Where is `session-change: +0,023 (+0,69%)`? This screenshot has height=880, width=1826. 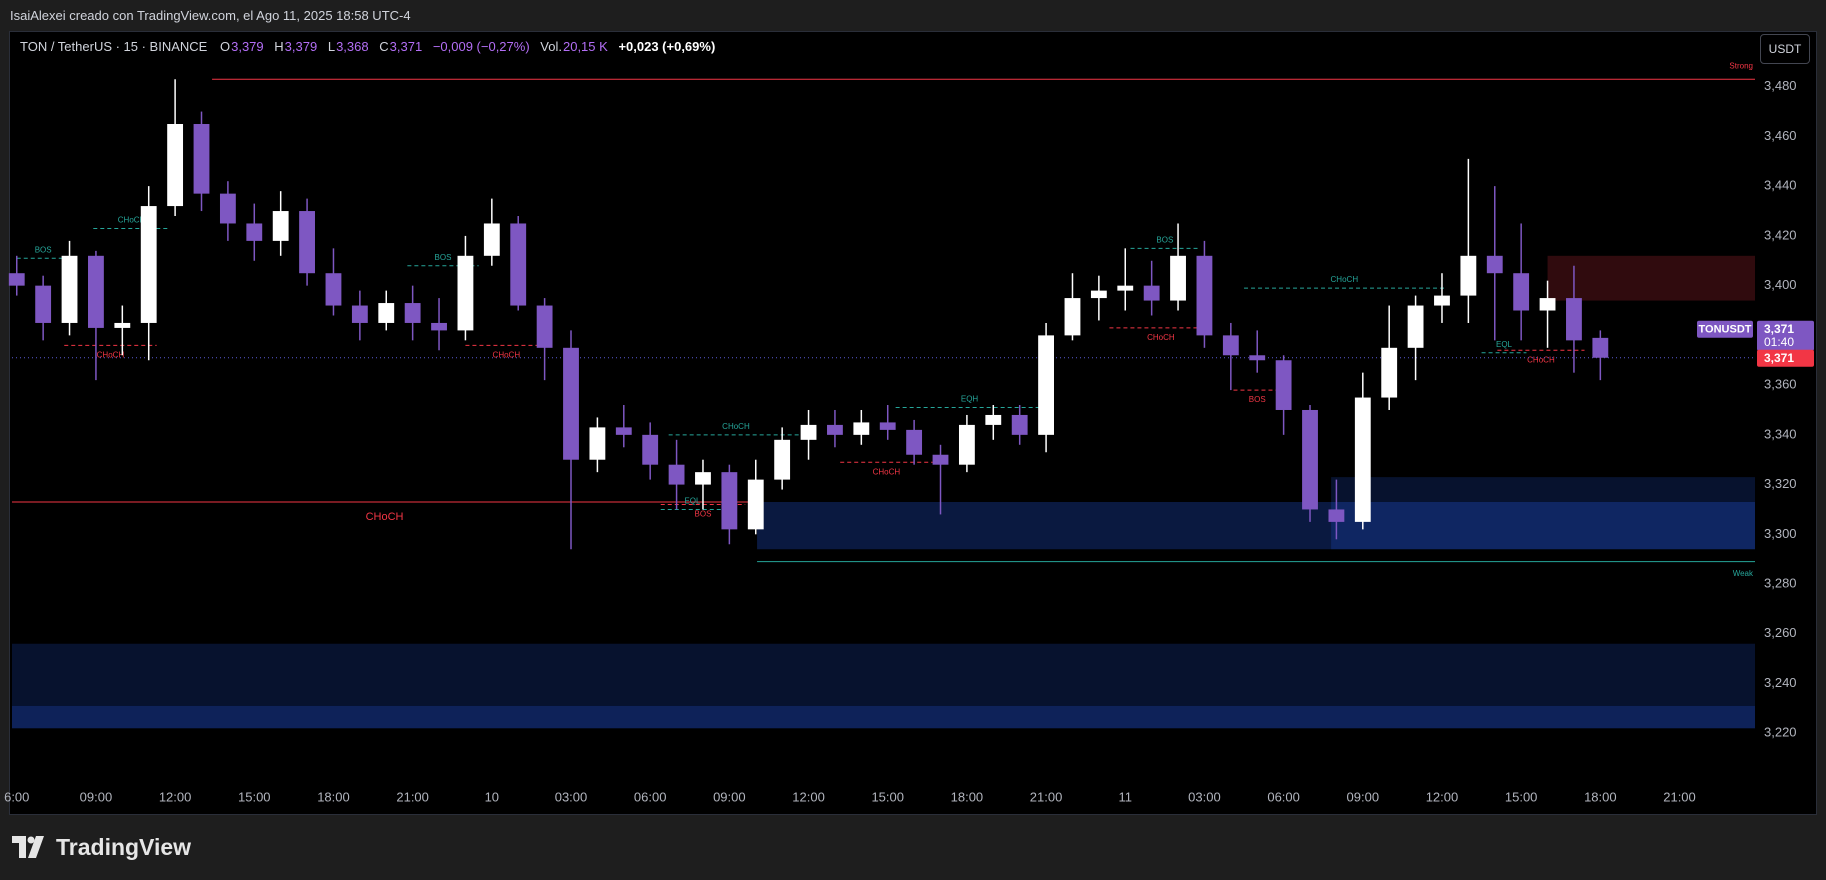 session-change: +0,023 (+0,69%) is located at coordinates (667, 46).